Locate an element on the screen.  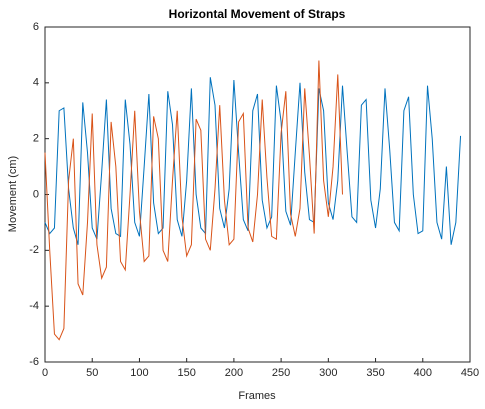
x-tick-label: 250 is located at coordinates (281, 373).